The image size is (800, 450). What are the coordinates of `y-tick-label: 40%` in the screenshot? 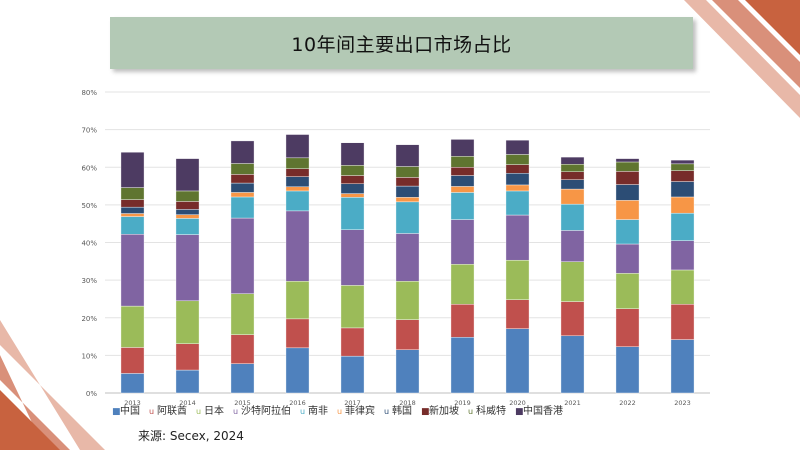 It's located at (89, 244).